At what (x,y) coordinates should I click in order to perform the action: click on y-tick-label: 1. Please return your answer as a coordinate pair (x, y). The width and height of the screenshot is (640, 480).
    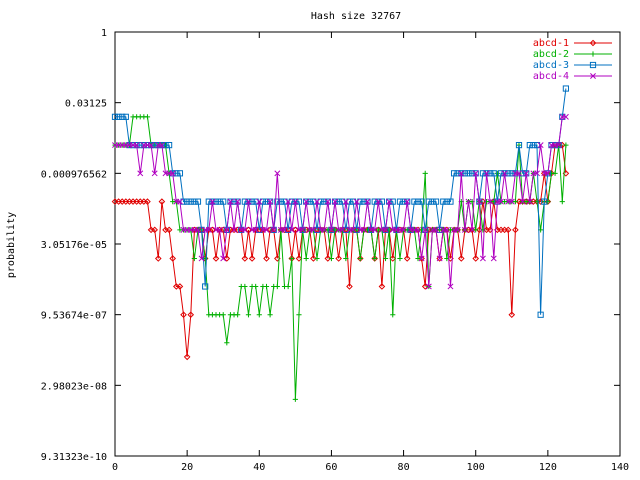
    Looking at the image, I should click on (104, 33).